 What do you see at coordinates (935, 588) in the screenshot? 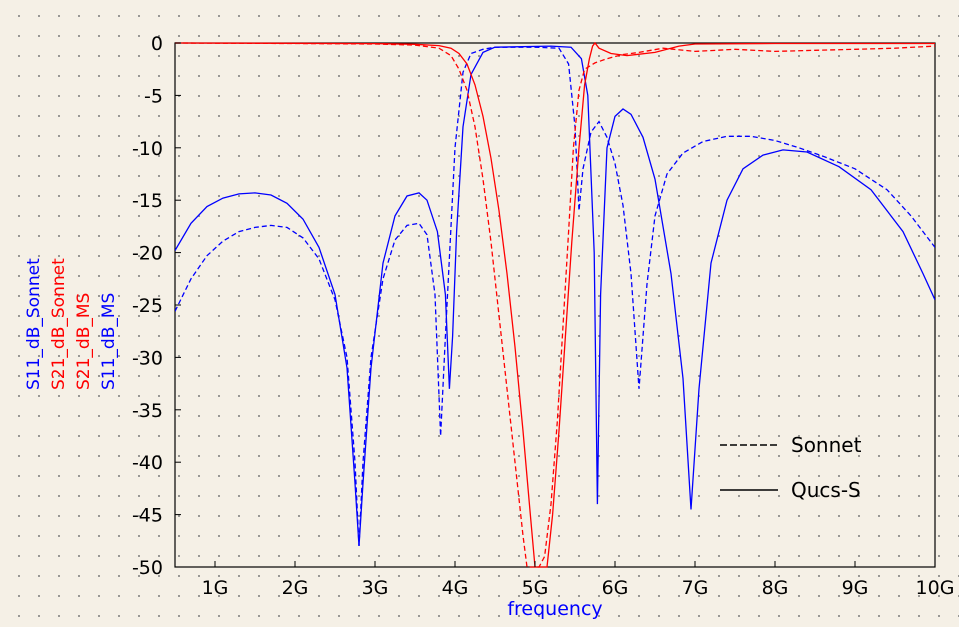
I see `x-tick-label: 10G` at bounding box center [935, 588].